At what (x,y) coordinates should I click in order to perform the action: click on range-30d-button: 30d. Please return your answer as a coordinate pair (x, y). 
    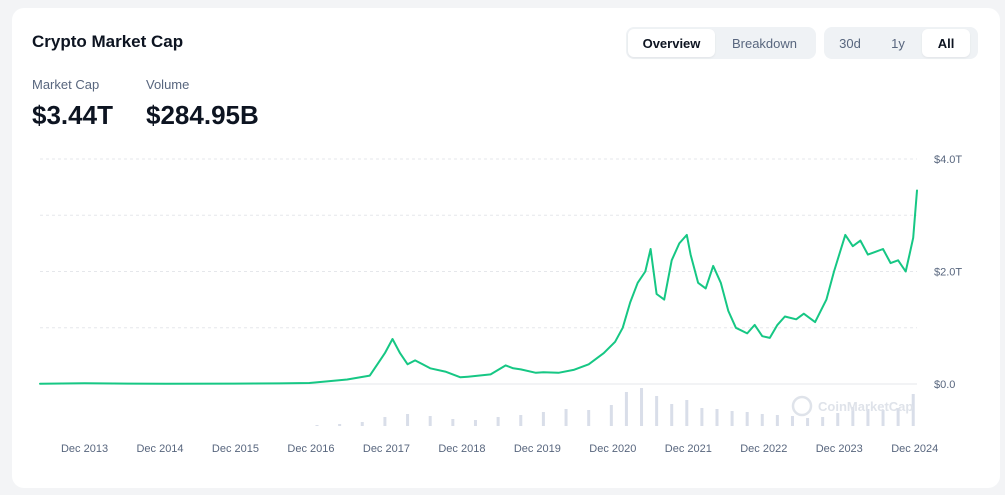
    Looking at the image, I should click on (850, 43).